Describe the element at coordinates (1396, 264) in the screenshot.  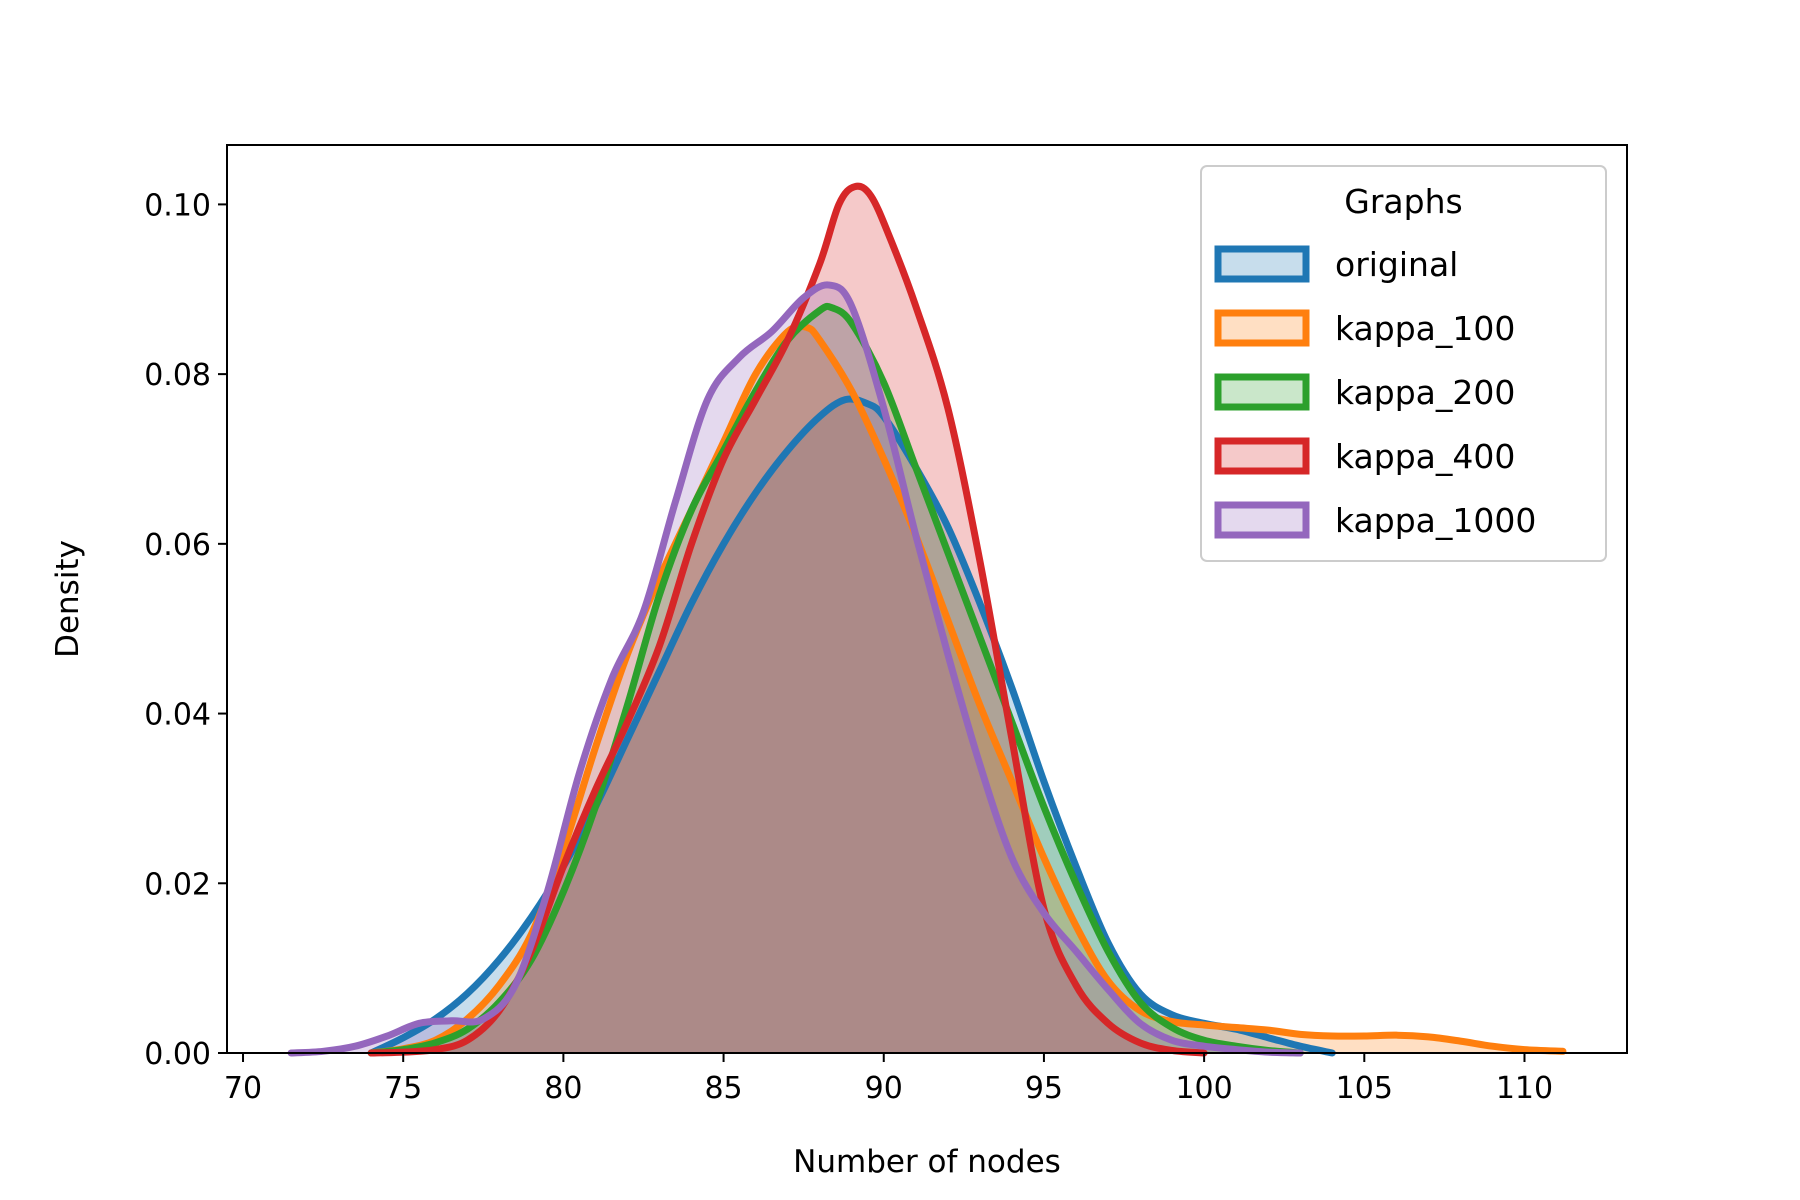
I see `legend-label: original` at that location.